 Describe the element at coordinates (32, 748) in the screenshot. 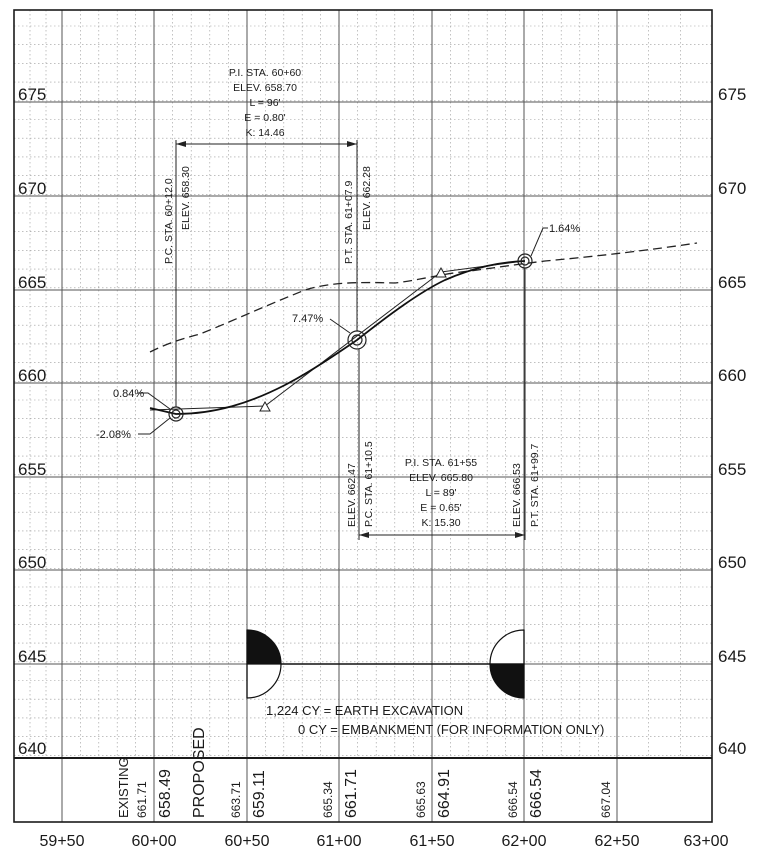

I see `elev-label-left: 640` at that location.